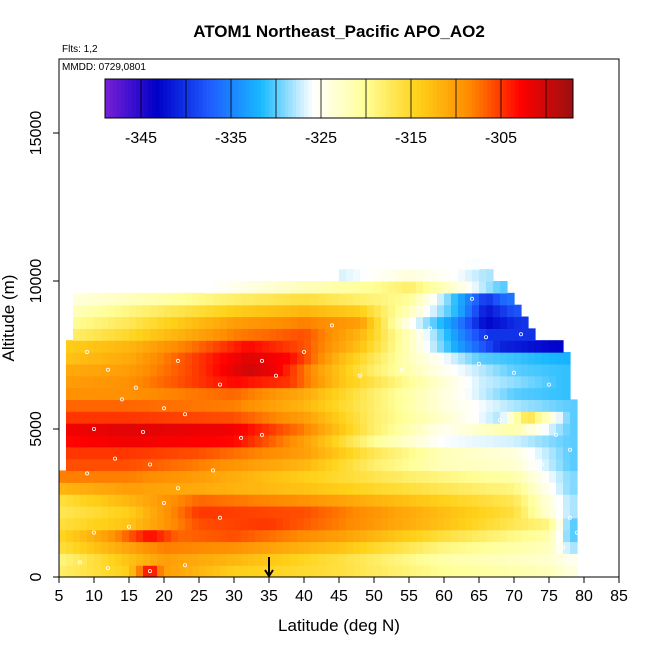 This screenshot has height=650, width=650. I want to click on x-tick-label: 50, so click(374, 596).